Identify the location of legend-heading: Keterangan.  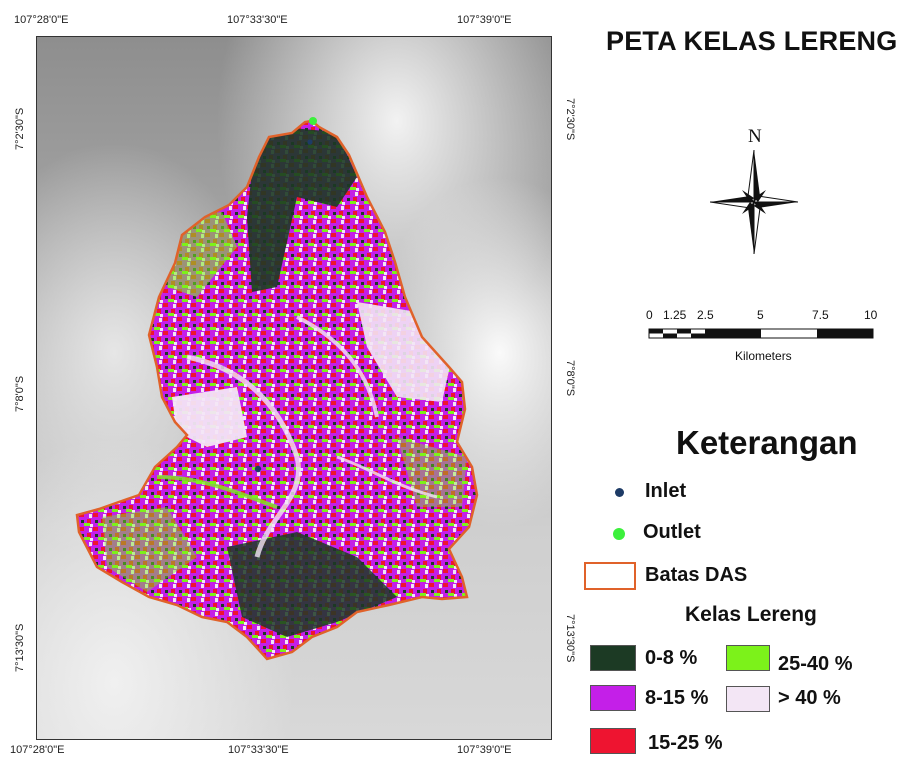
(767, 442).